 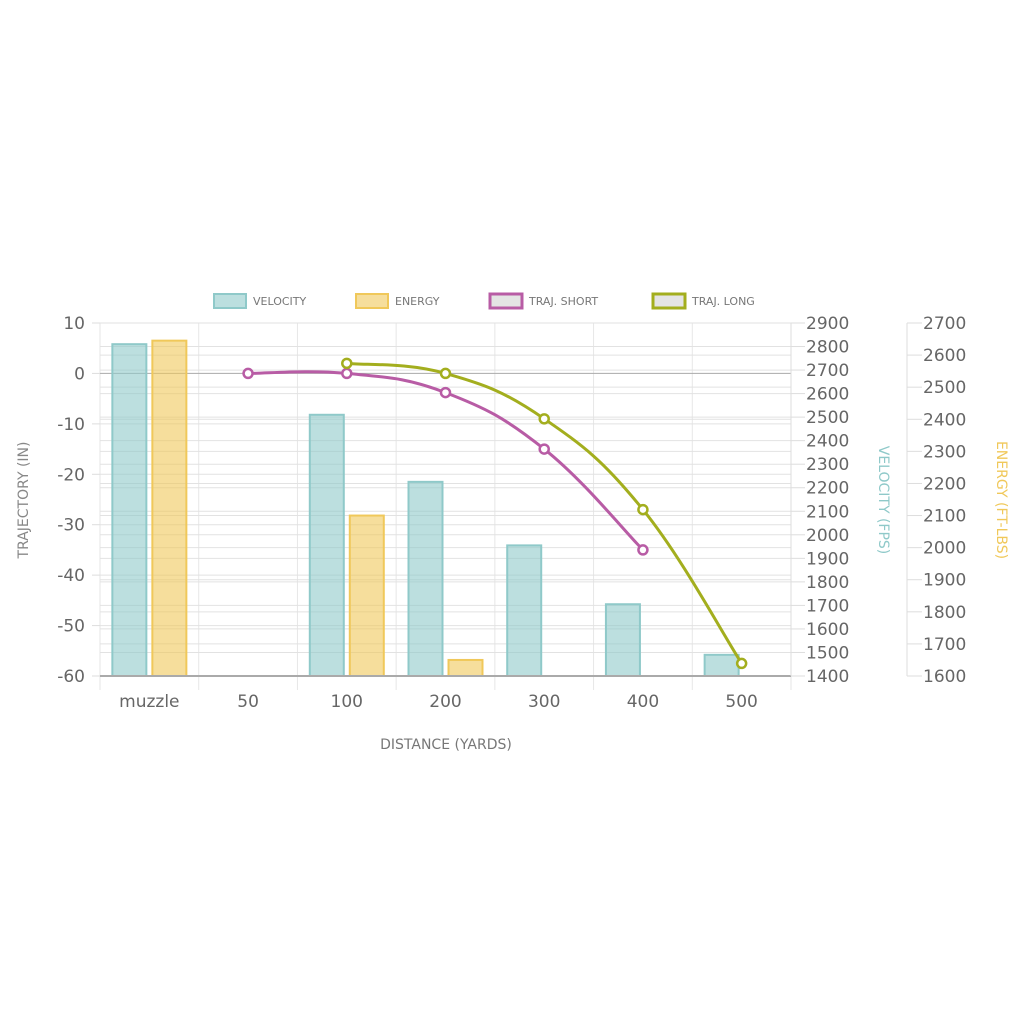 What do you see at coordinates (883, 500) in the screenshot?
I see `velocity-axis-title: VELOCITY (FPS)` at bounding box center [883, 500].